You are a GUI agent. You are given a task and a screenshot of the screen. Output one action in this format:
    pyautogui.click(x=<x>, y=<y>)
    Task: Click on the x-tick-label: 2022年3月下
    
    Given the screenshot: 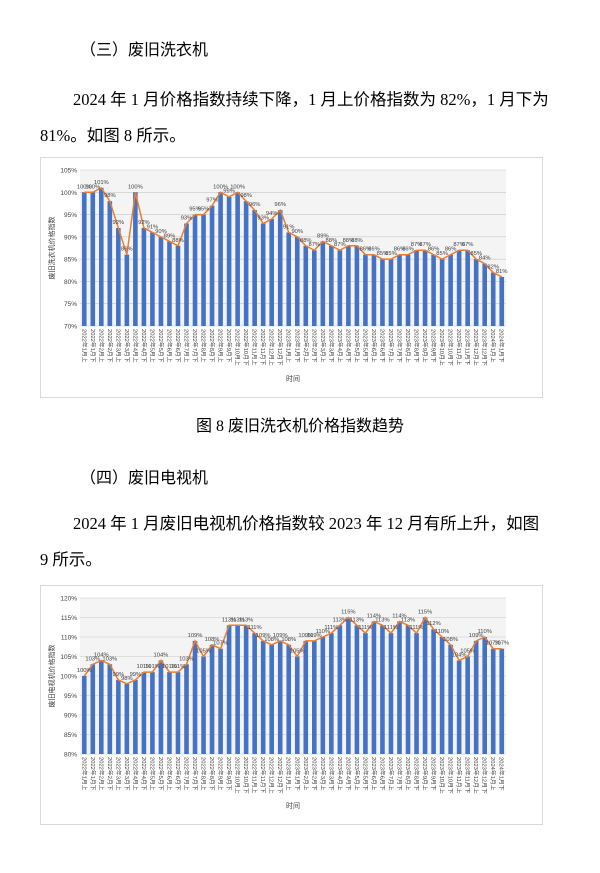 What is the action you would take?
    pyautogui.click(x=127, y=346)
    